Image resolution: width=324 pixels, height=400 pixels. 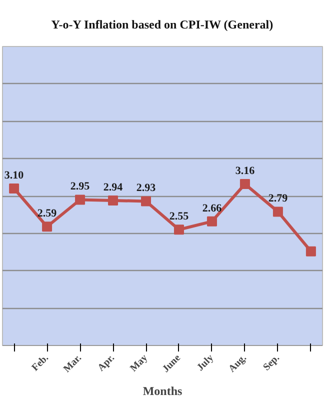 What do you see at coordinates (245, 171) in the screenshot?
I see `data-label: 3.16` at bounding box center [245, 171].